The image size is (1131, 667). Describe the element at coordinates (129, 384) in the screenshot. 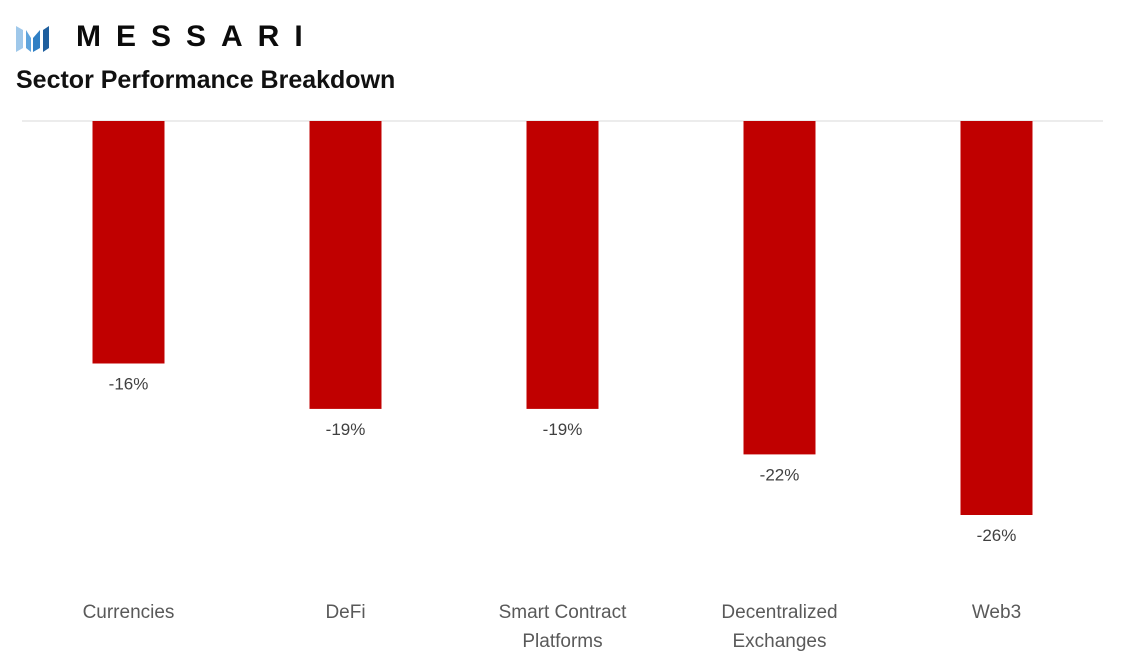

I see `data-label-0: -16%` at that location.